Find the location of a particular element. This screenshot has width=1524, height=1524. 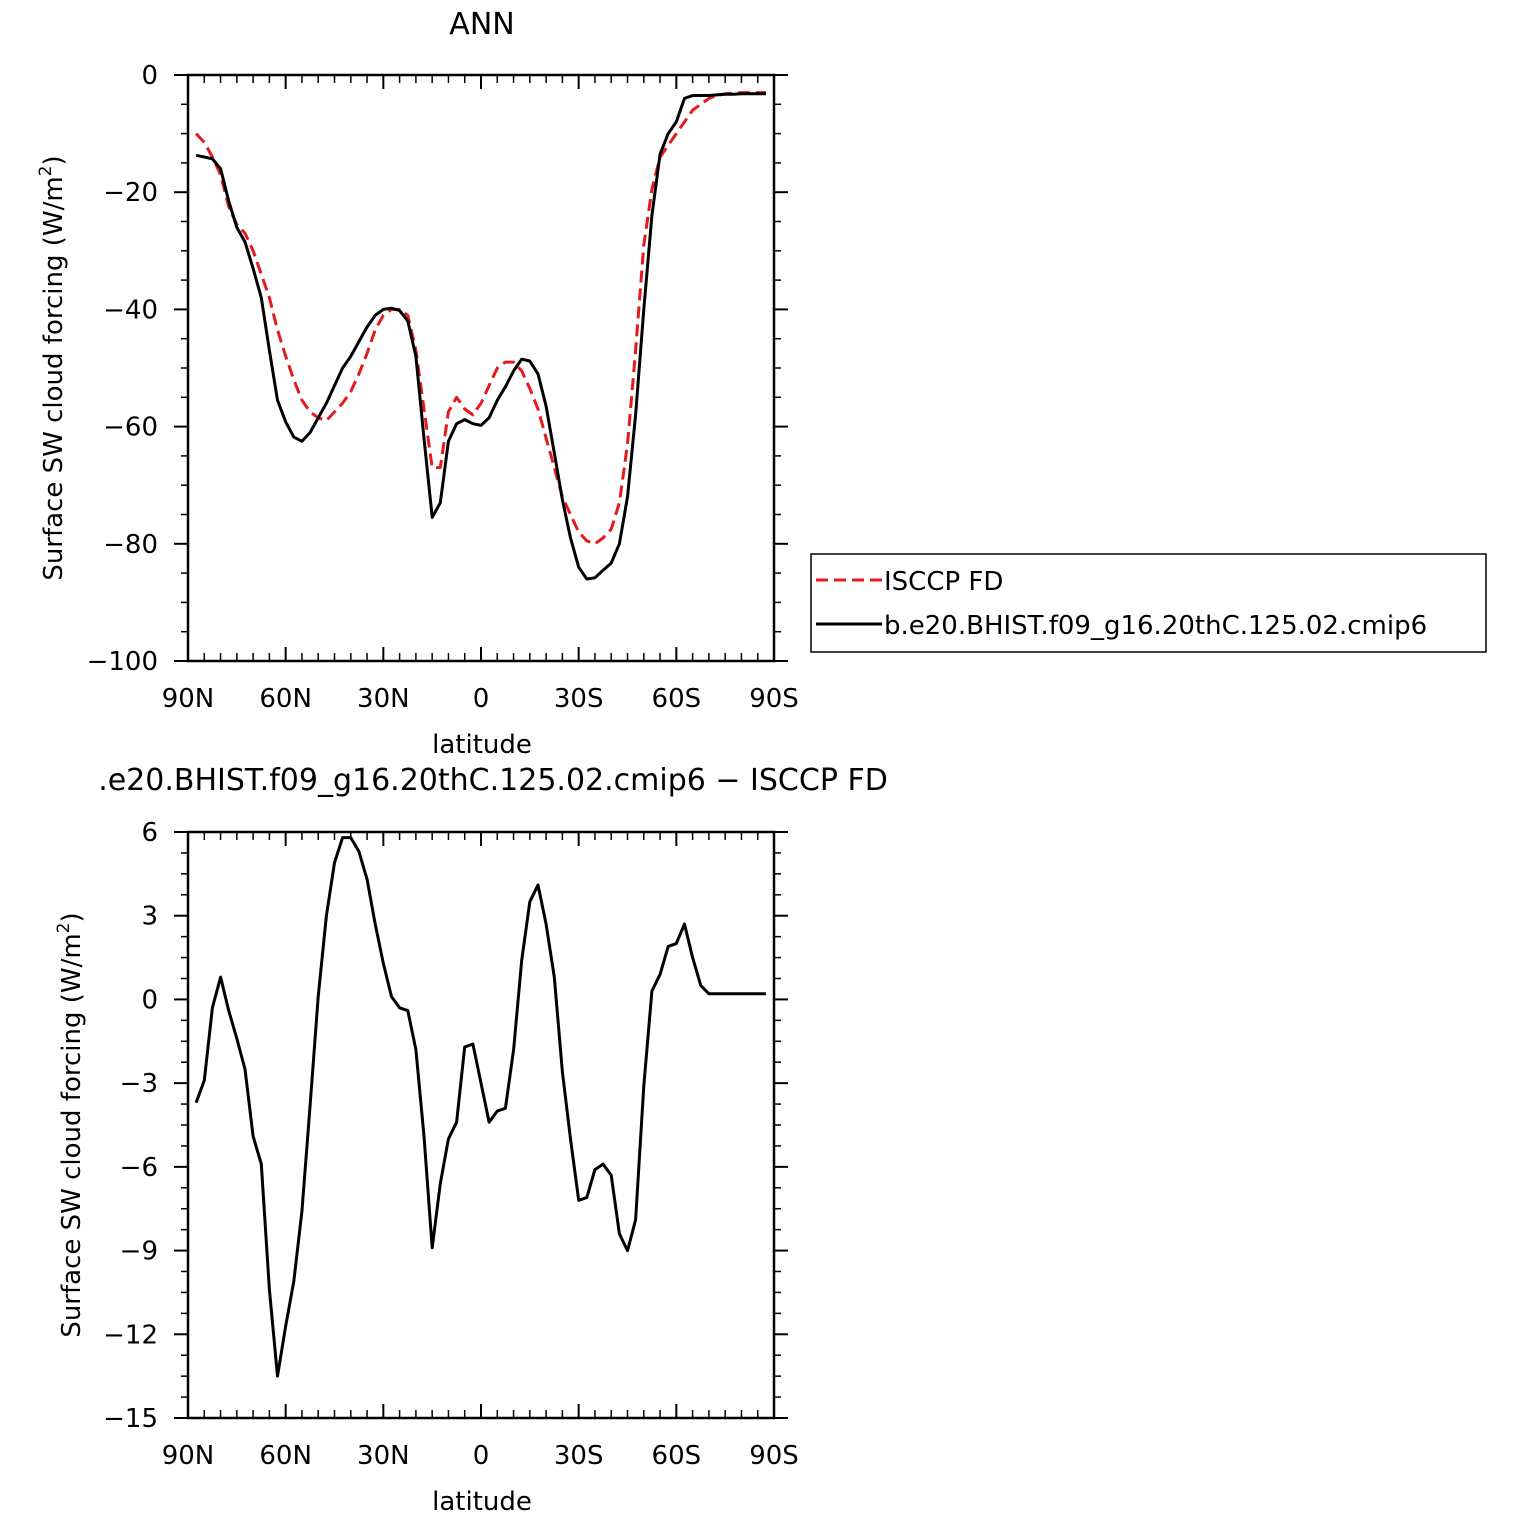

top-chart-x-tick-label: 60N is located at coordinates (285, 699).